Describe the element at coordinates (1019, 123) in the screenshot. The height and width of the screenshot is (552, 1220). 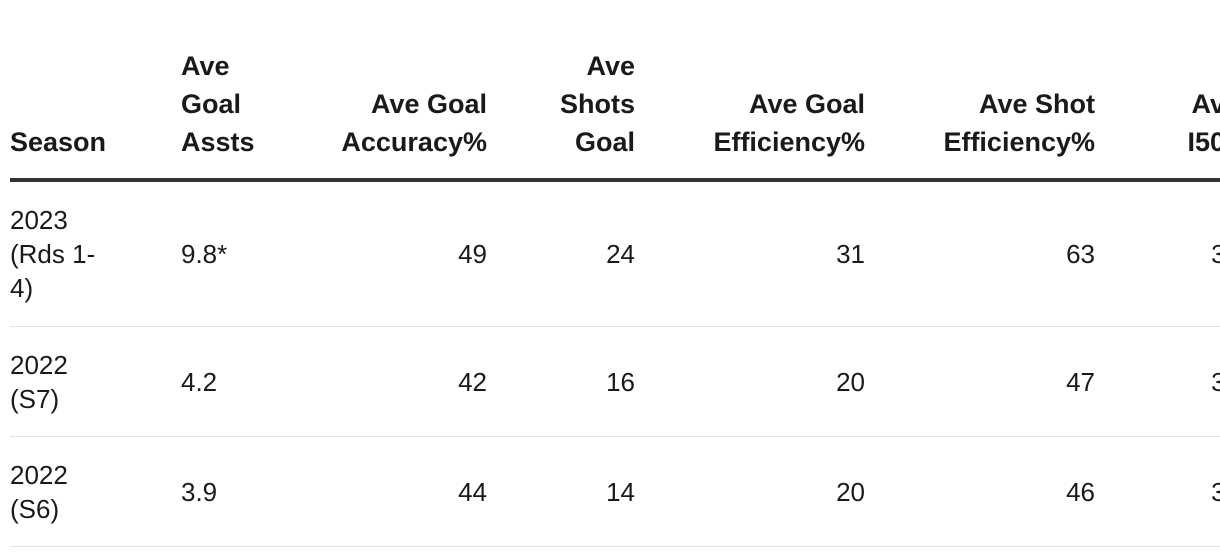
I see `column-header-text: Ave Shot Efficiency%` at that location.